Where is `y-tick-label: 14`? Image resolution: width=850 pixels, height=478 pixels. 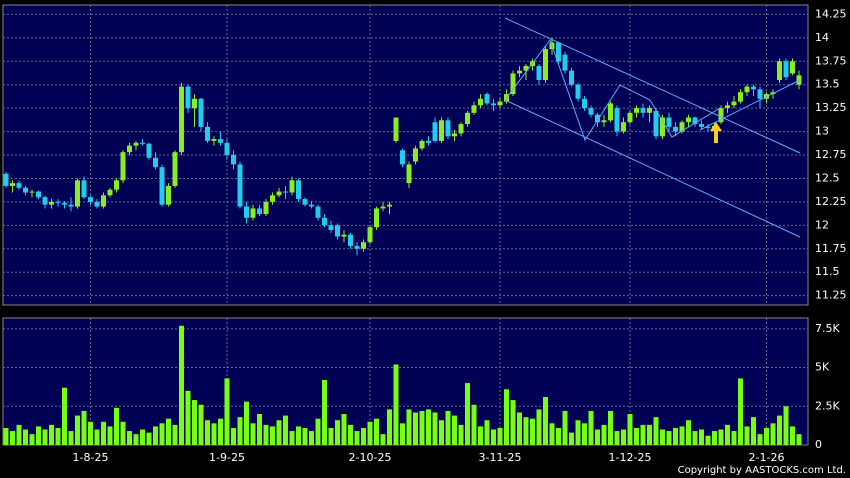 y-tick-label: 14 is located at coordinates (822, 37).